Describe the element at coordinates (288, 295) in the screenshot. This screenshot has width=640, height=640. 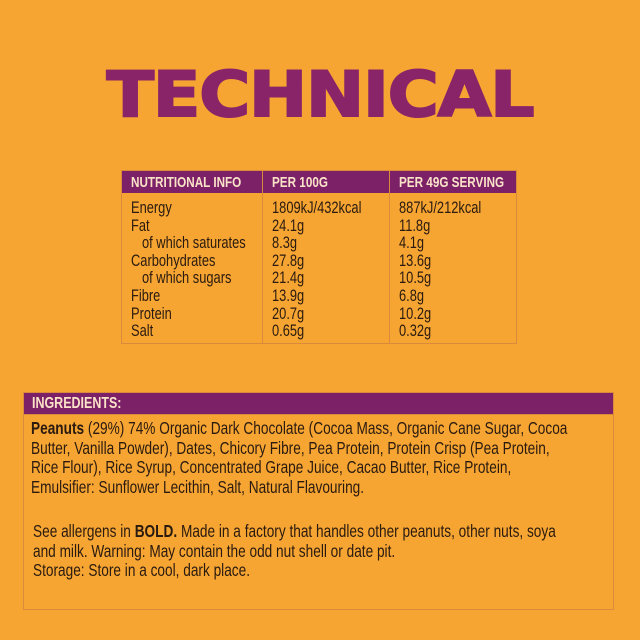
I see `cell-text: 13.9g` at that location.